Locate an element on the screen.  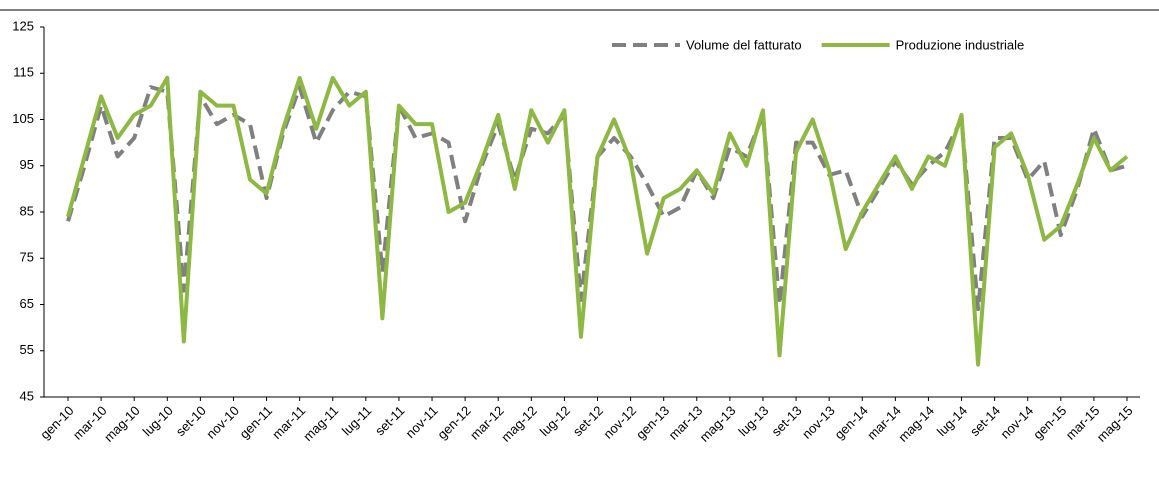
x-tick-label: lug-14 is located at coordinates (952, 421).